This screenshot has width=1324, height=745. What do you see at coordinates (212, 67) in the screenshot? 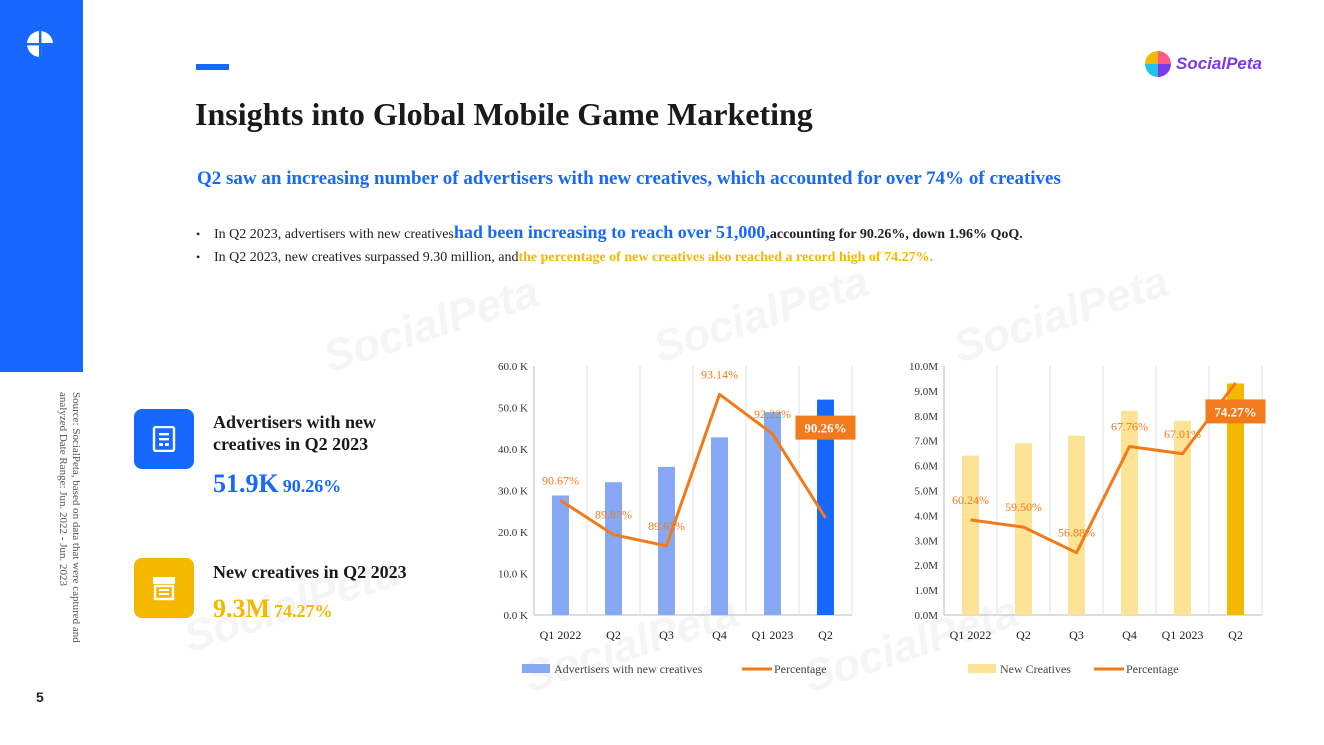
I see `title-accent-bar` at bounding box center [212, 67].